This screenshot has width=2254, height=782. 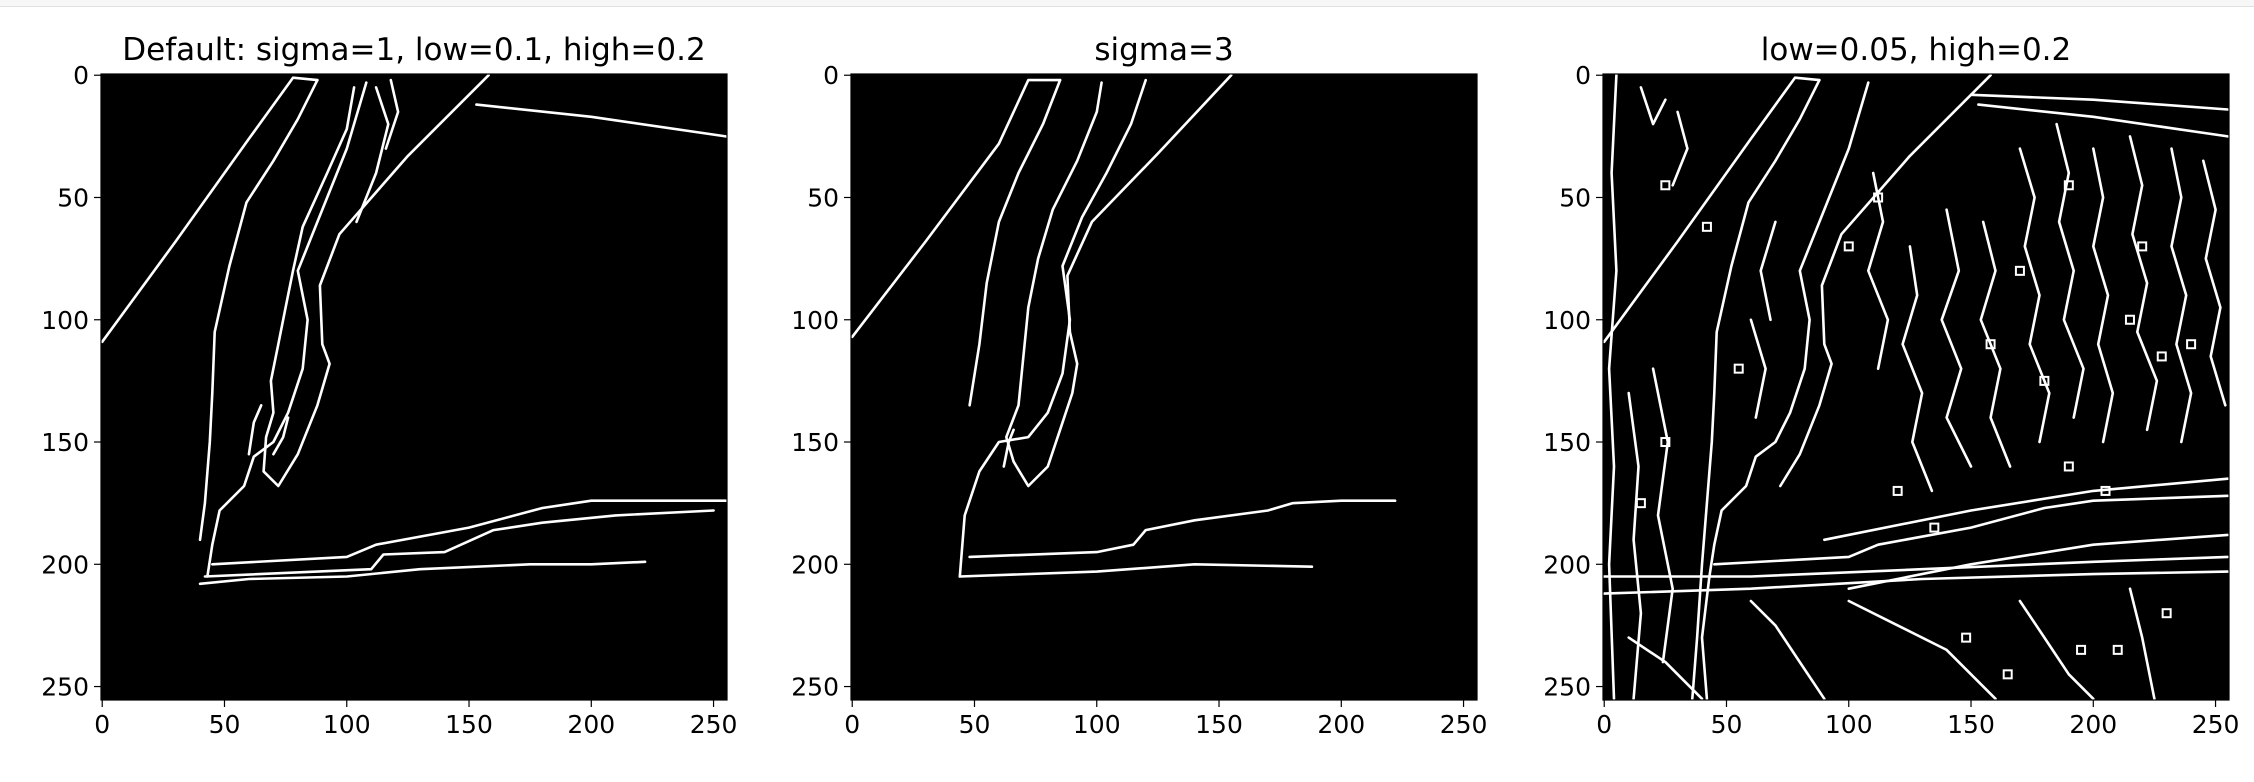 I want to click on panel-title: sigma=3, so click(x=1163, y=50).